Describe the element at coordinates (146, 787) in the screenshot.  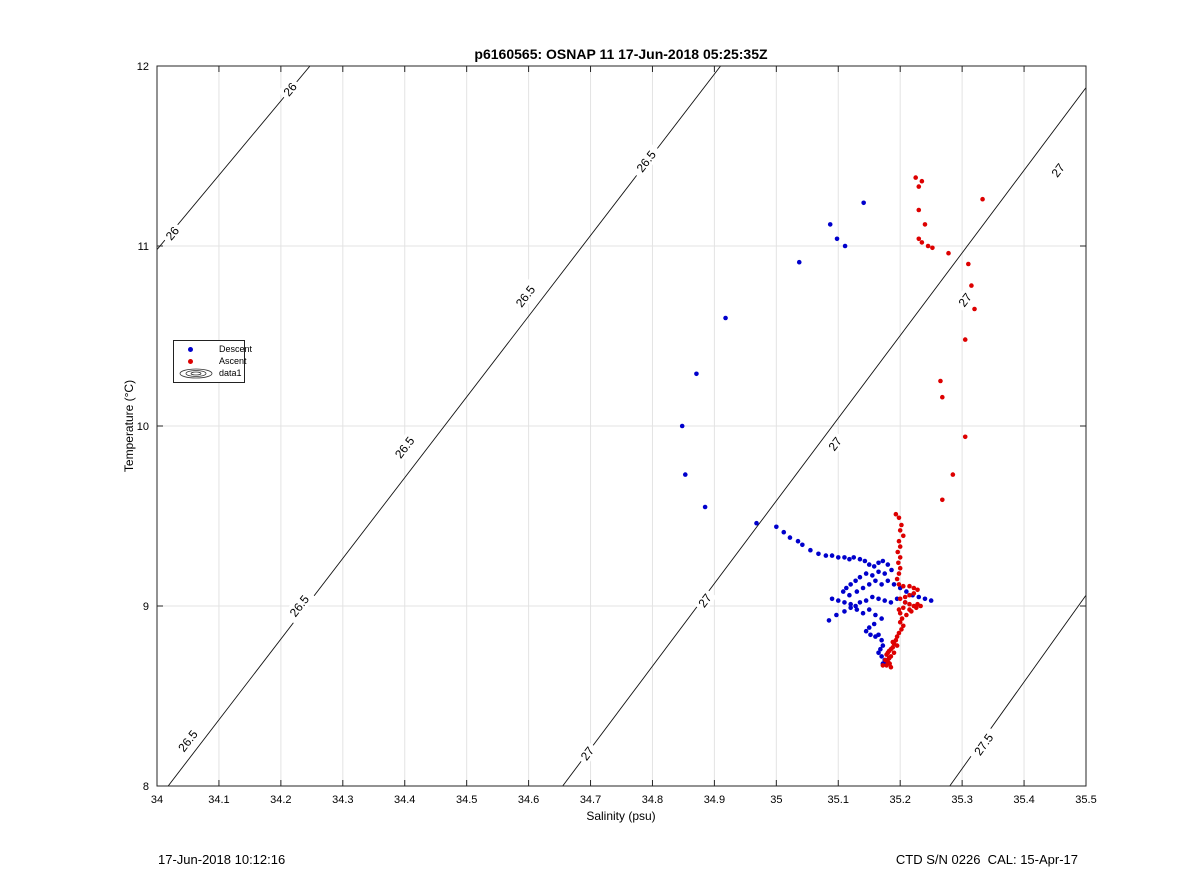
I see `y-tick-label: 8` at that location.